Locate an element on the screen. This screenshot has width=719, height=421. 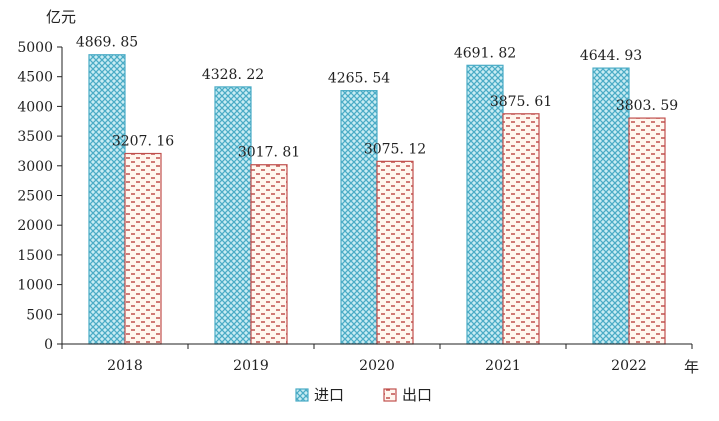
x-tick-label: 2019 is located at coordinates (251, 366).